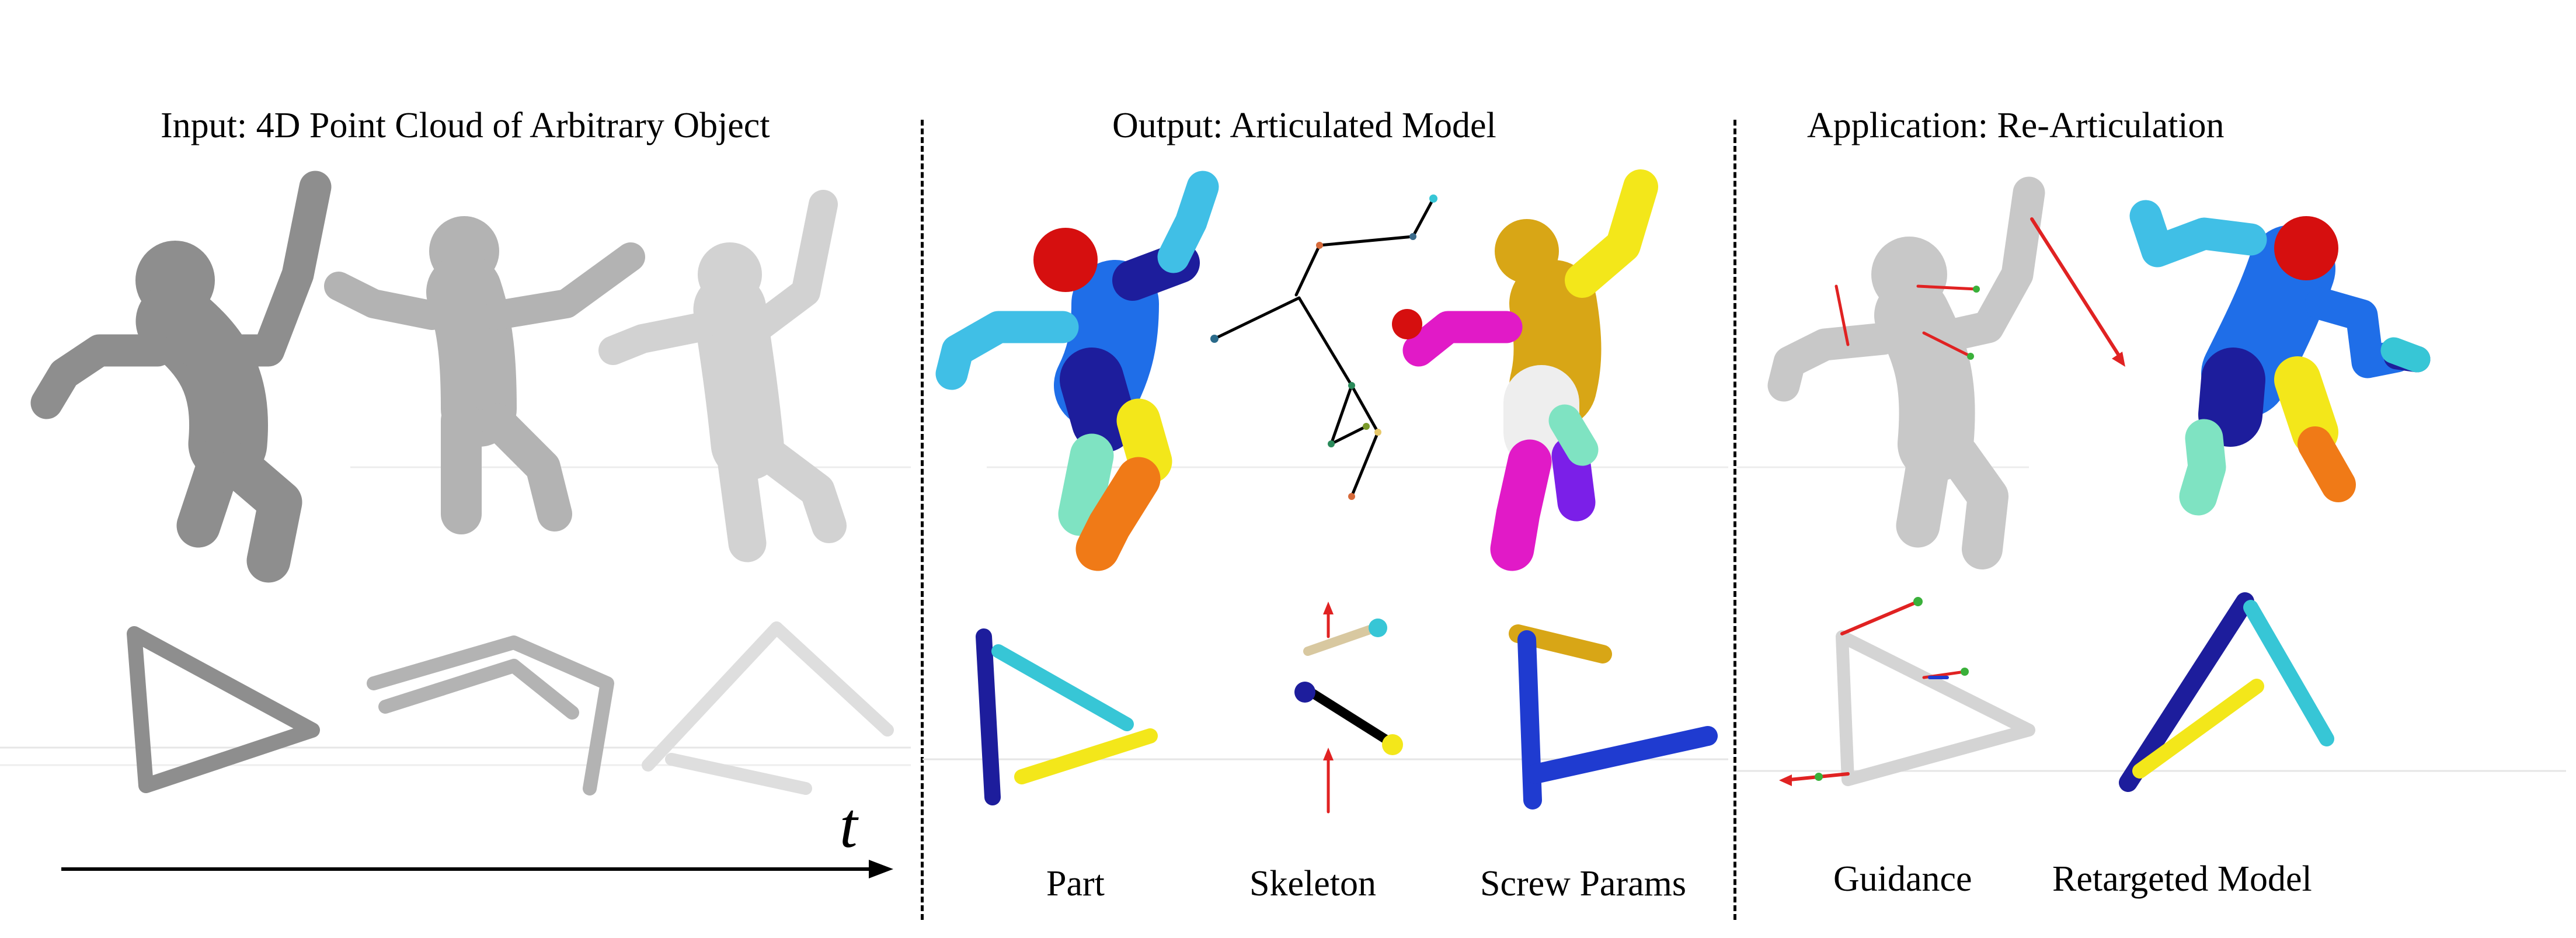  What do you see at coordinates (1525, 370) in the screenshot?
I see `screw-params-dancer` at bounding box center [1525, 370].